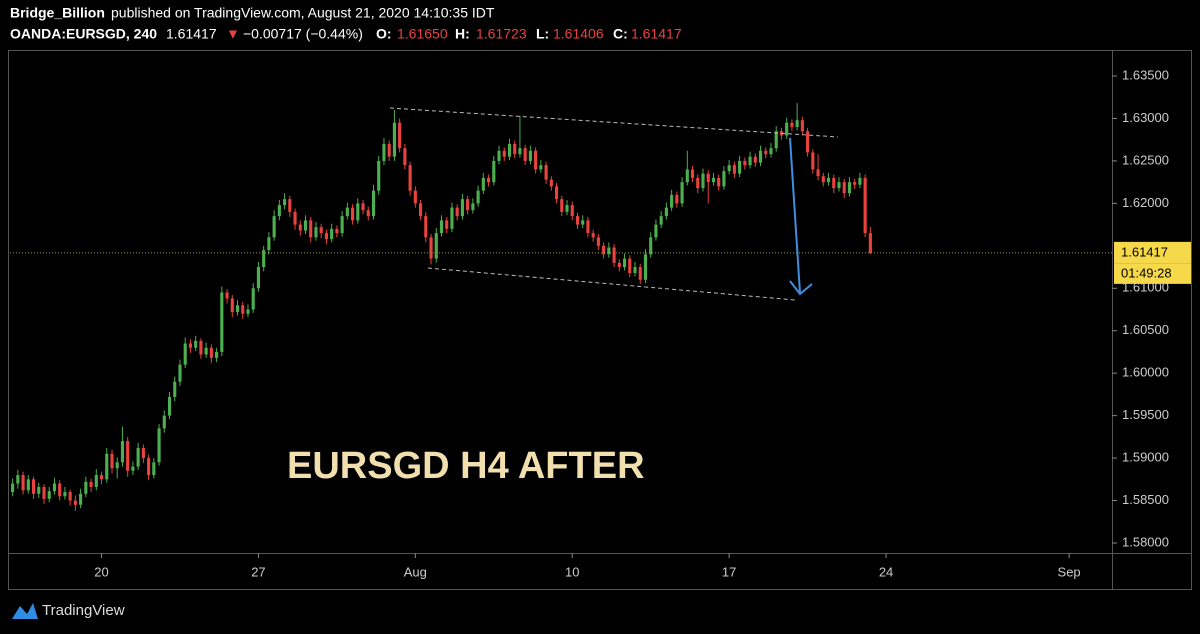 The width and height of the screenshot is (1200, 634). What do you see at coordinates (1145, 457) in the screenshot?
I see `y-tick-label: 1.59000` at bounding box center [1145, 457].